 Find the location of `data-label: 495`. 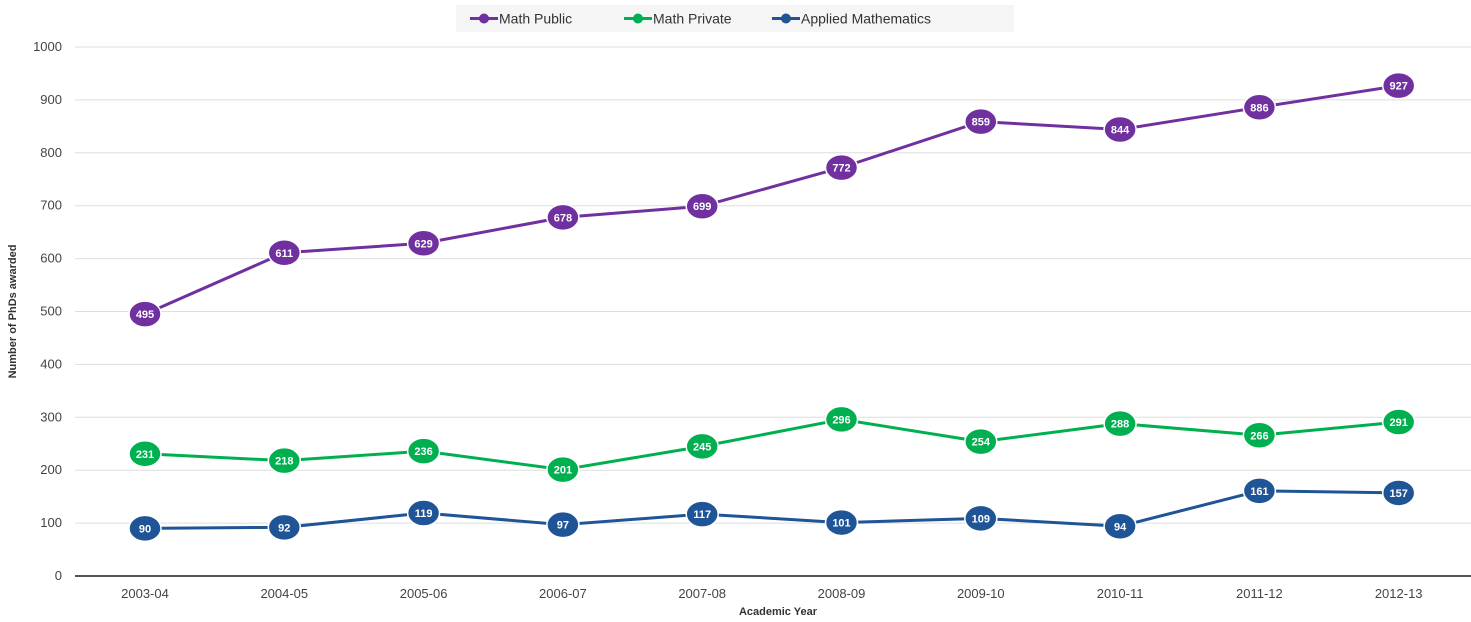

data-label: 495 is located at coordinates (145, 315).